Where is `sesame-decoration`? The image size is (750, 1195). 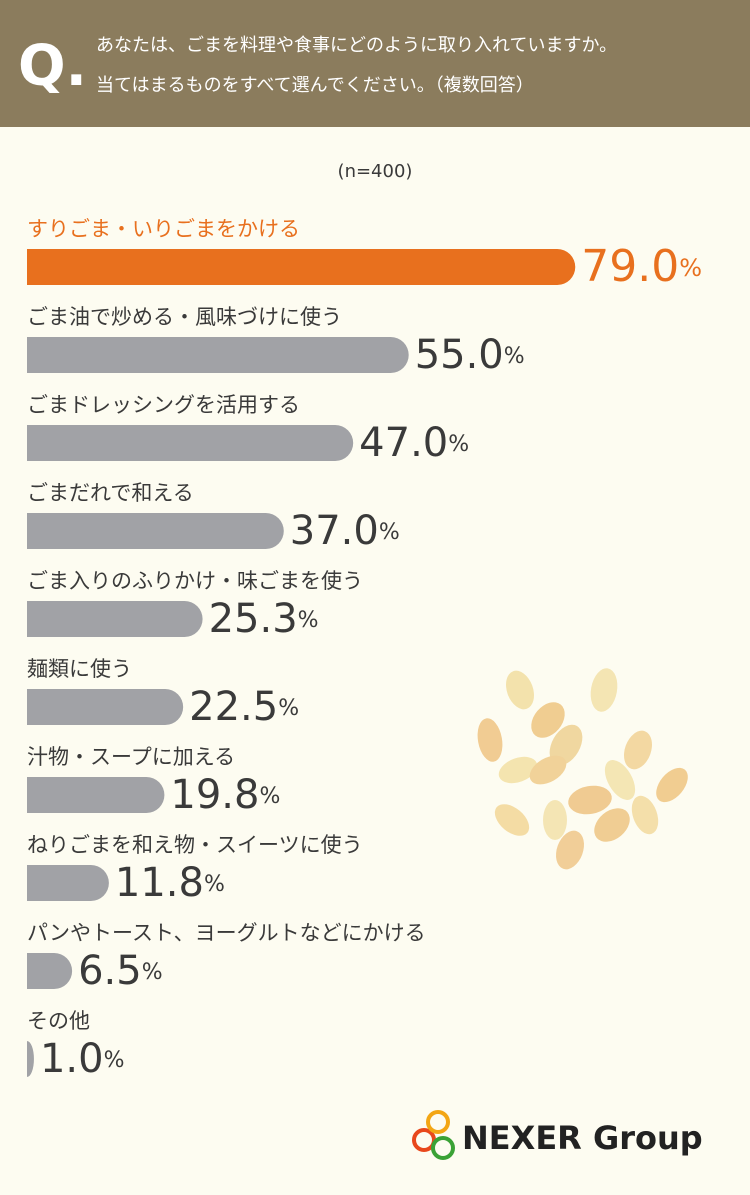 sesame-decoration is located at coordinates (582, 769).